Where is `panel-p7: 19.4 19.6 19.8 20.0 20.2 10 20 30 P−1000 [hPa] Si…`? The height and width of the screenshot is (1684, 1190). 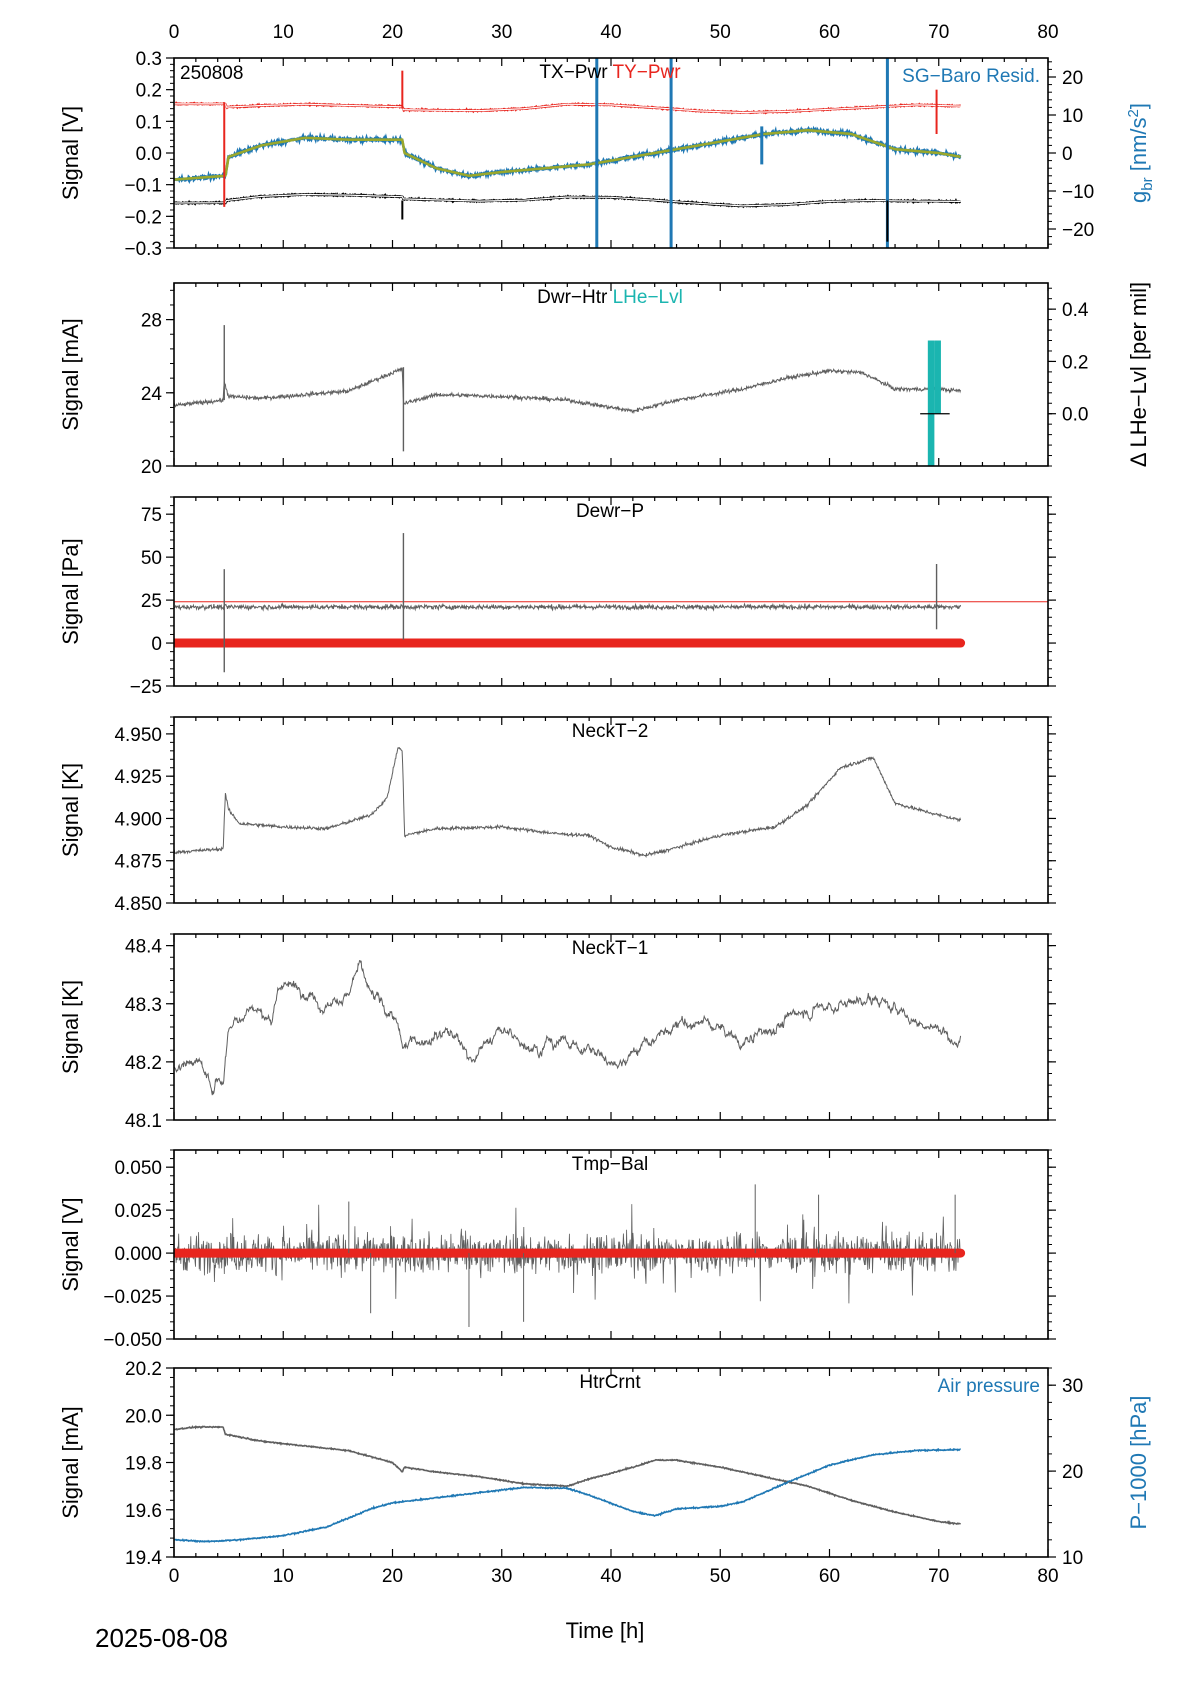
panel-p7: 19.4 19.6 19.8 20.0 20.2 10 20 30 P−1000 [hPa] Si… is located at coordinates (604, 1464).